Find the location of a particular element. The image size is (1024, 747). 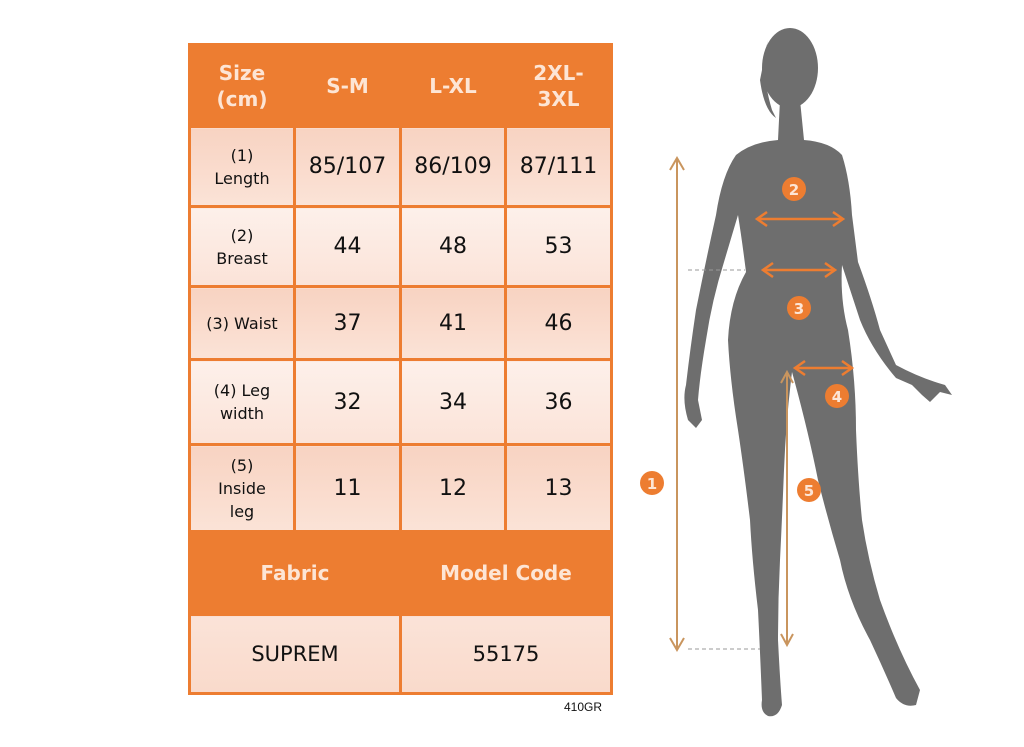

table-row: (2) Breast 44 48 53 is located at coordinates (400, 246).